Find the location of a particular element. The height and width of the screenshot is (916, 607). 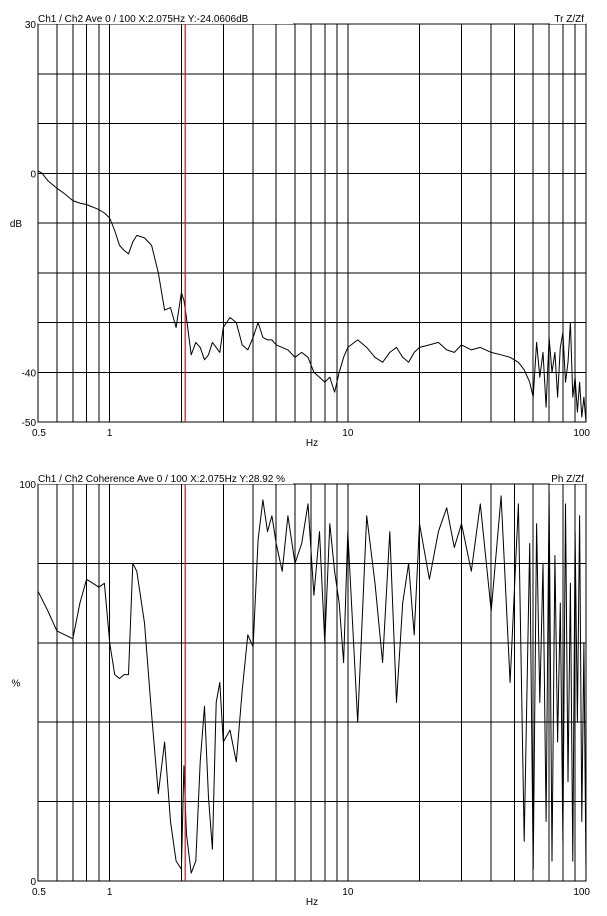

mode-label: Ph Z/Zf is located at coordinates (567, 479).